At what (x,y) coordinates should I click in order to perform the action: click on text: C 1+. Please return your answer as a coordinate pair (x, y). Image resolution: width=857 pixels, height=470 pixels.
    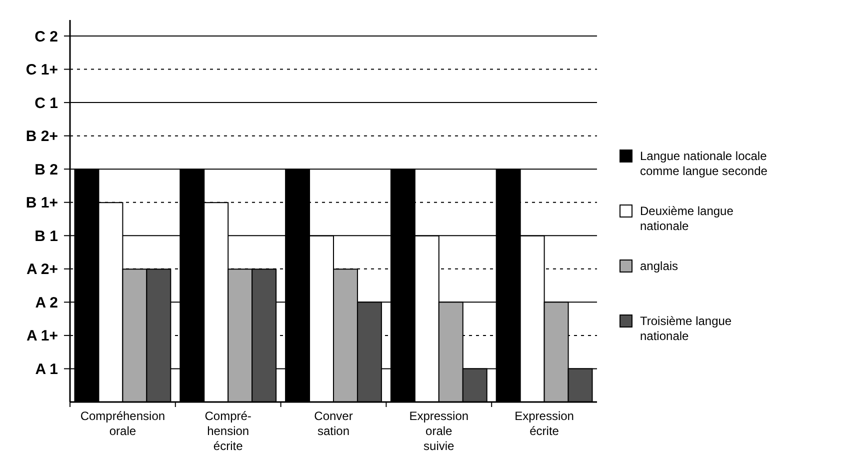
    Looking at the image, I should click on (42, 70).